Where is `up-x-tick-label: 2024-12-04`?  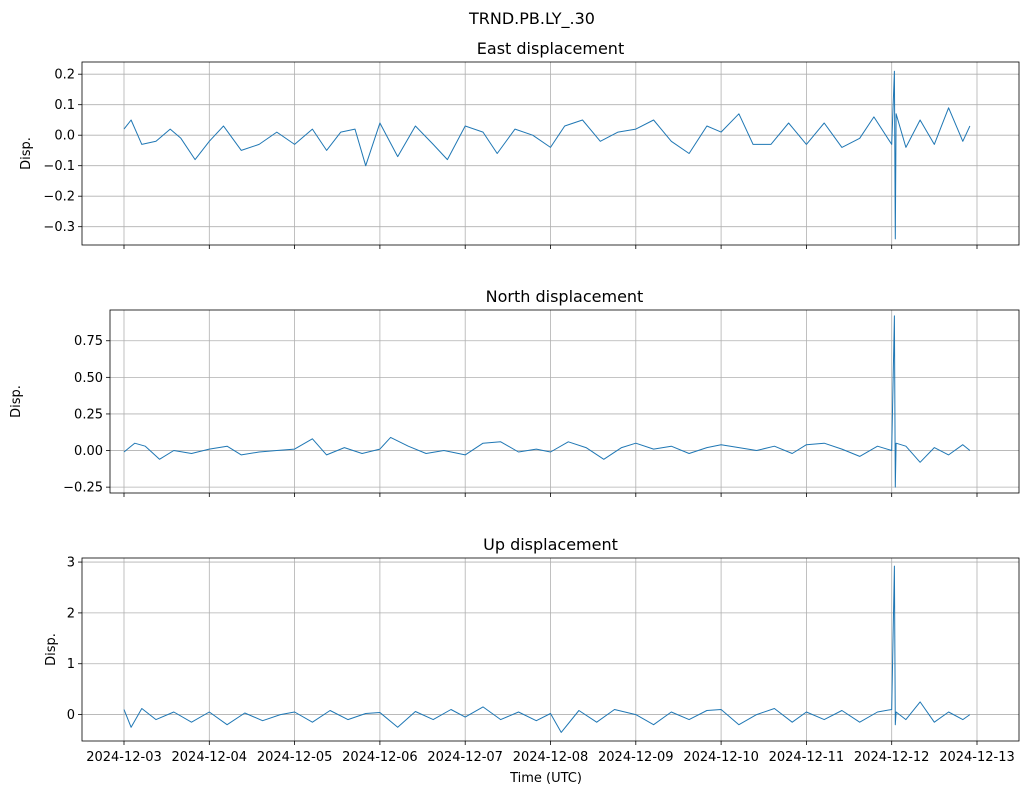 up-x-tick-label: 2024-12-04 is located at coordinates (210, 757).